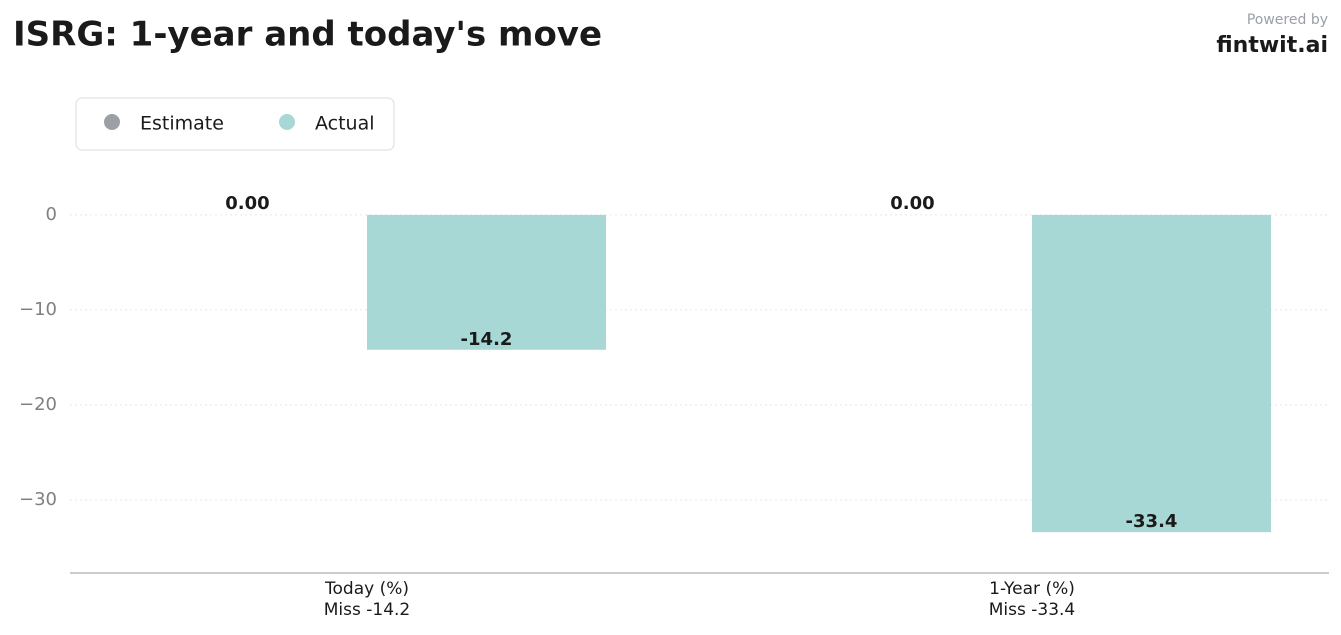  Describe the element at coordinates (307, 35) in the screenshot. I see `chart-title: ISRG: 1-year and today's move` at that location.